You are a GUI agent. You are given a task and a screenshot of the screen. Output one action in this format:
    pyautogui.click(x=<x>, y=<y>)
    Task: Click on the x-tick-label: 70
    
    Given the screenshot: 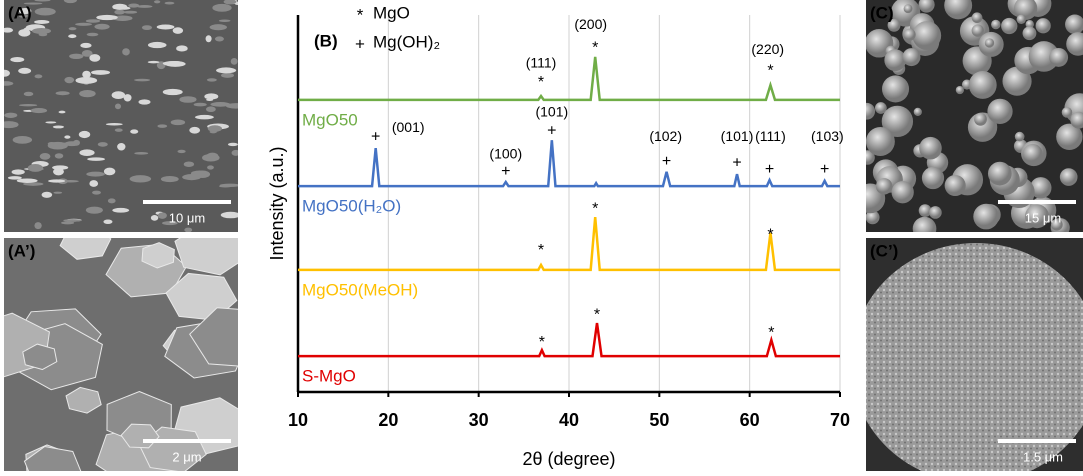 What is the action you would take?
    pyautogui.click(x=840, y=420)
    